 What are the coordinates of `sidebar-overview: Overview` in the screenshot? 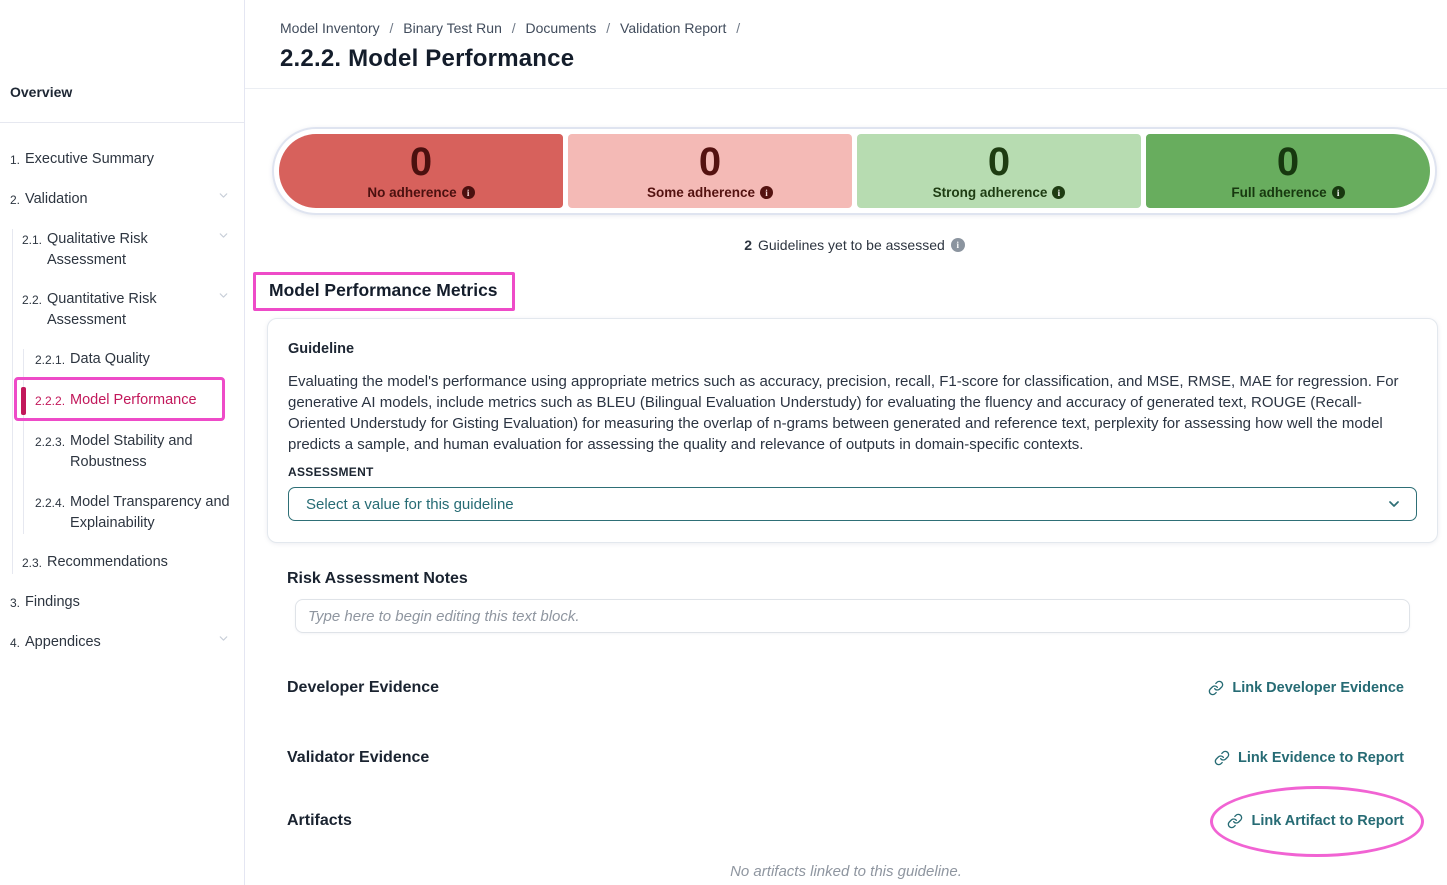 It's located at (41, 92).